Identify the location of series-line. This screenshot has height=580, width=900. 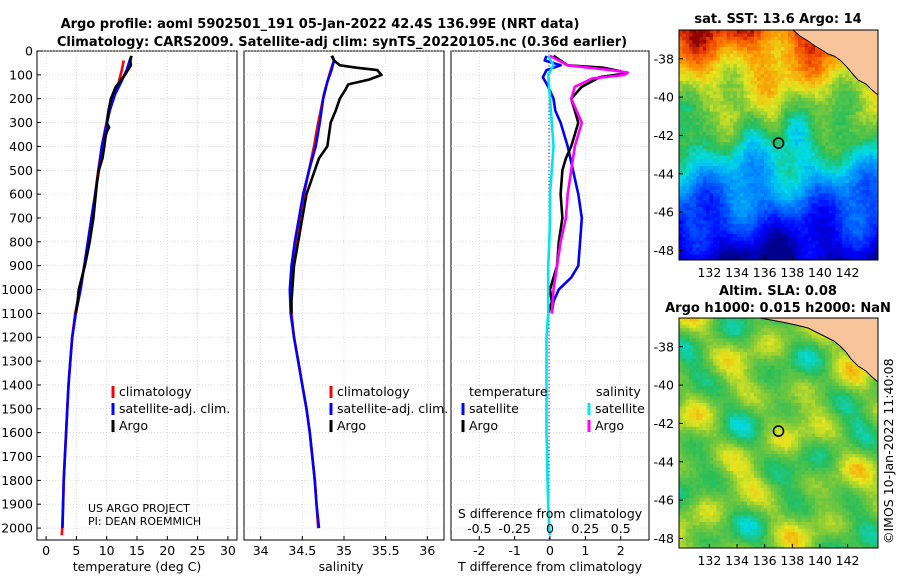
(589, 184).